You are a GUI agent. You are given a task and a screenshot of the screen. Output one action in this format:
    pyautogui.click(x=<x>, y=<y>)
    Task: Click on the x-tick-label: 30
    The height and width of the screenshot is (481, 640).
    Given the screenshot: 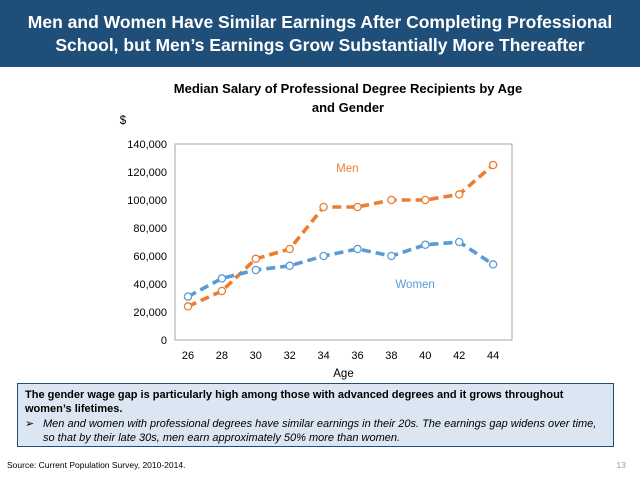 What is the action you would take?
    pyautogui.click(x=256, y=356)
    